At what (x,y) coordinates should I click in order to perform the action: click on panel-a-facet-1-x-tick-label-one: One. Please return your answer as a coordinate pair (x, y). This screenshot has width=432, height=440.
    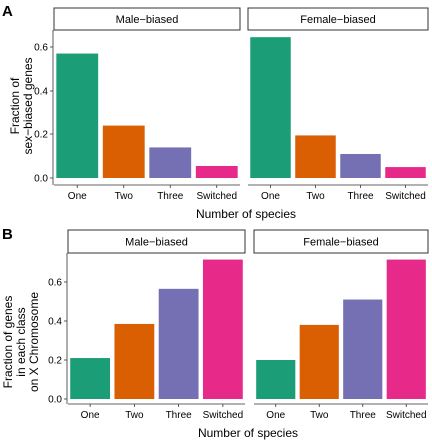
    Looking at the image, I should click on (77, 196).